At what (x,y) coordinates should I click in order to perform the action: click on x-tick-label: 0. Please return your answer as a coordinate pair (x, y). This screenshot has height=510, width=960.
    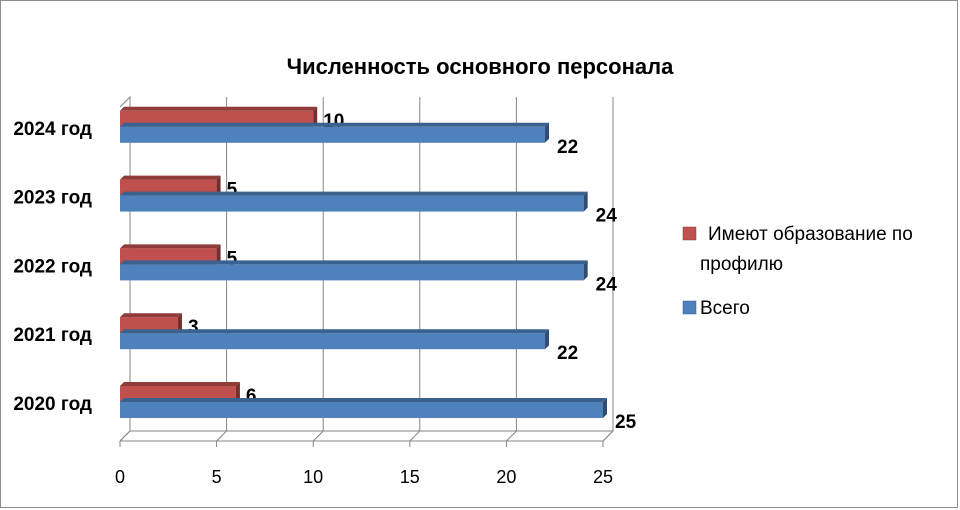
    Looking at the image, I should click on (120, 477).